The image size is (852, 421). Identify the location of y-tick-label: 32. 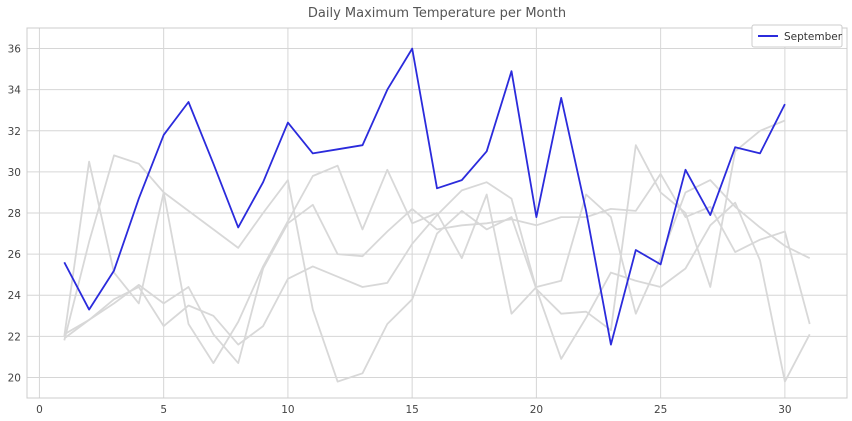
(14, 132).